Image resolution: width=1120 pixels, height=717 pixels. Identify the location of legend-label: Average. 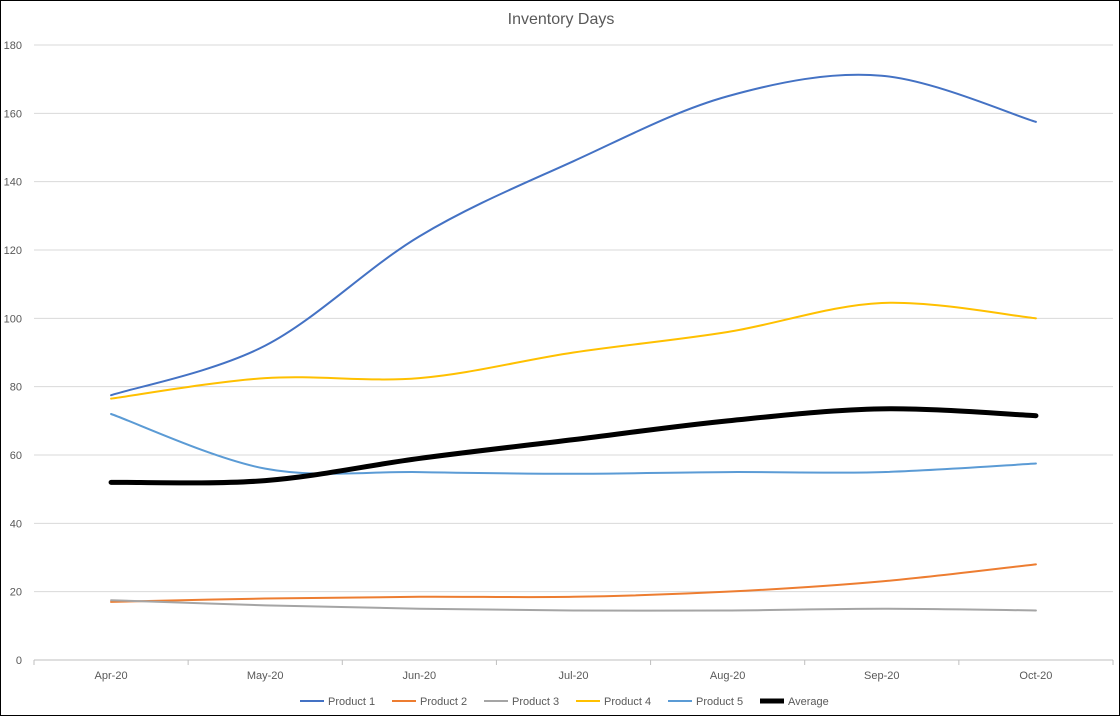
(808, 702).